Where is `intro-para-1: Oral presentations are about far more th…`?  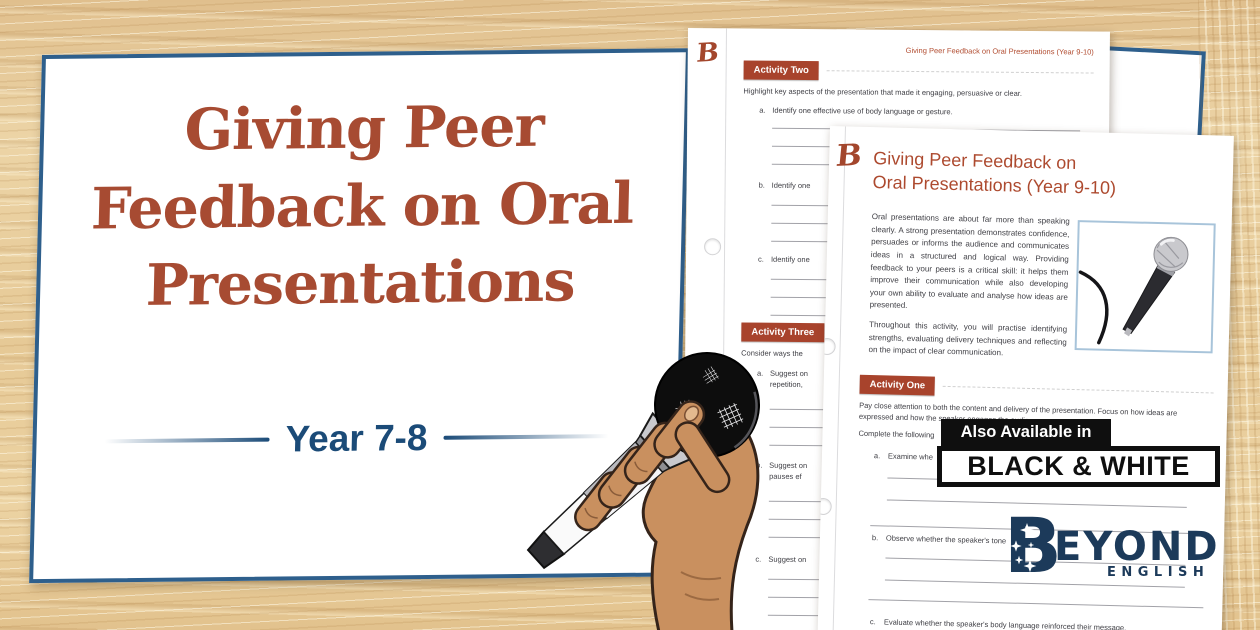 intro-para-1: Oral presentations are about far more th… is located at coordinates (969, 261).